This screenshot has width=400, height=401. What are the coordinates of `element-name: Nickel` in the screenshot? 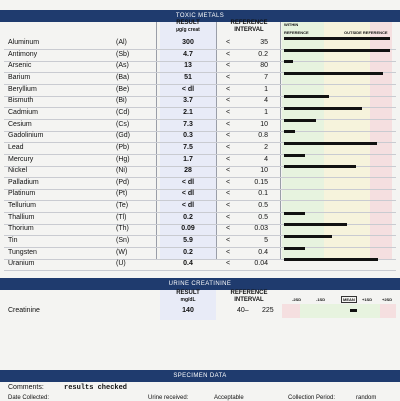 It's located at (18, 171).